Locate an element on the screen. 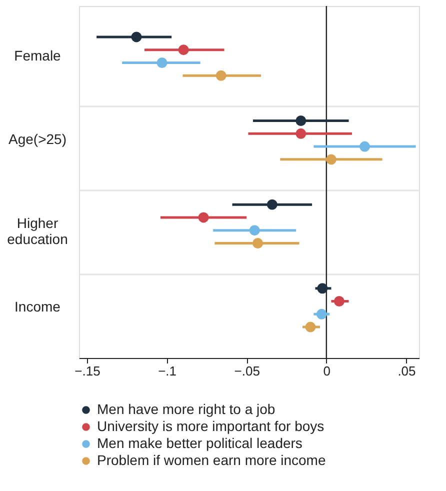 The image size is (446, 491). x-tick-label: −.15 is located at coordinates (87, 371).